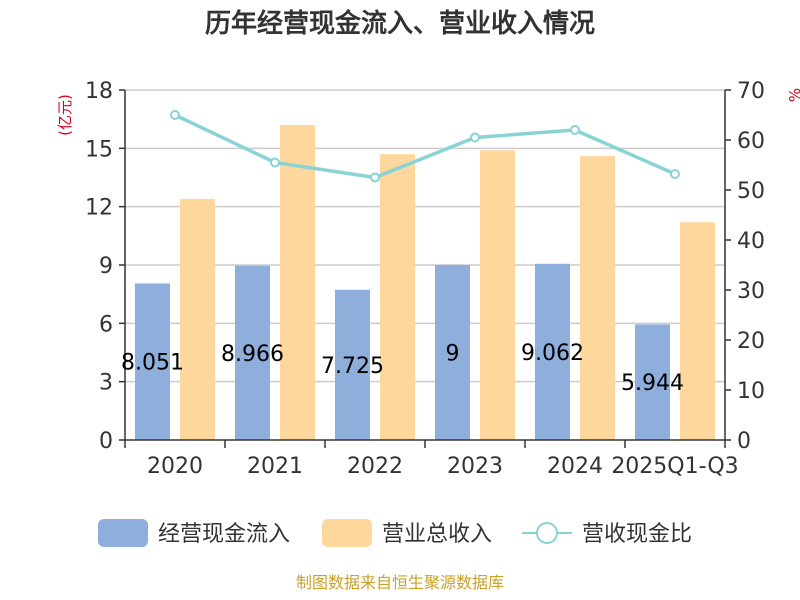 The image size is (800, 600). I want to click on left-tick-label: 18, so click(99, 91).